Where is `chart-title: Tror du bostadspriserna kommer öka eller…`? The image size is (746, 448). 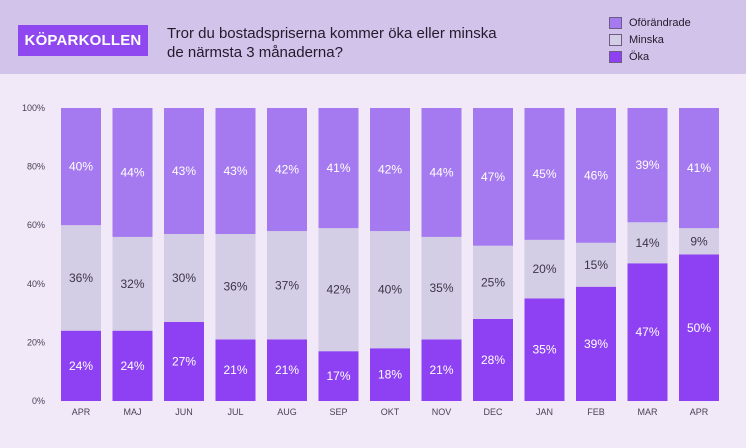 chart-title: Tror du bostadspriserna kommer öka eller… is located at coordinates (357, 43).